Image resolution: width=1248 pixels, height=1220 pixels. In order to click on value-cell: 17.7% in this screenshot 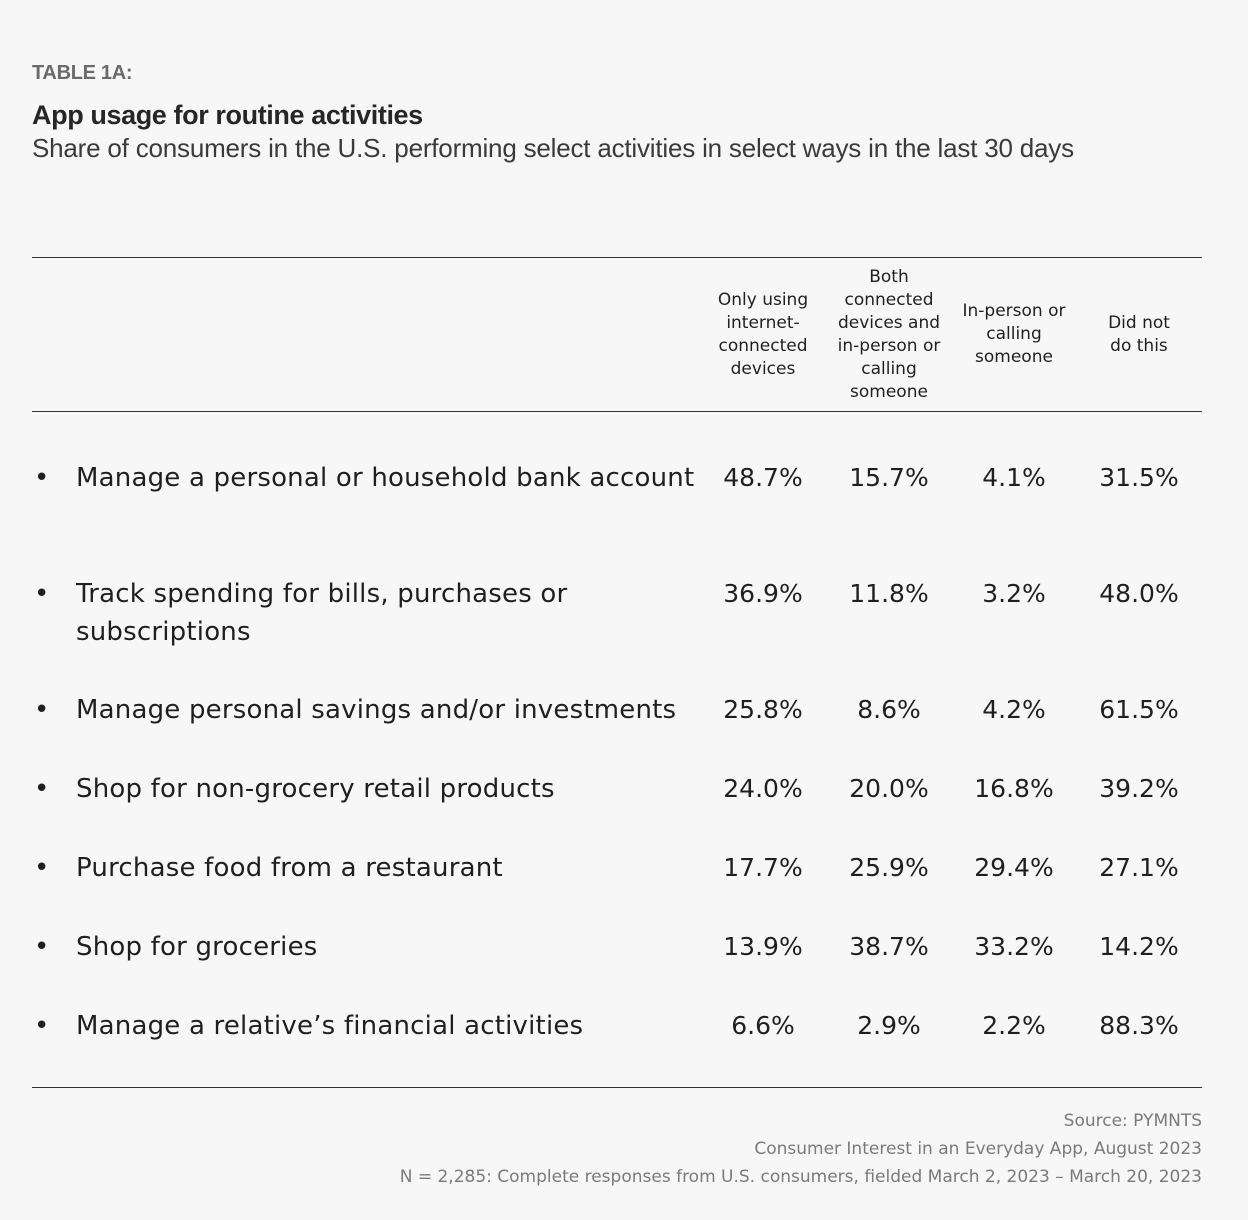, I will do `click(763, 867)`.